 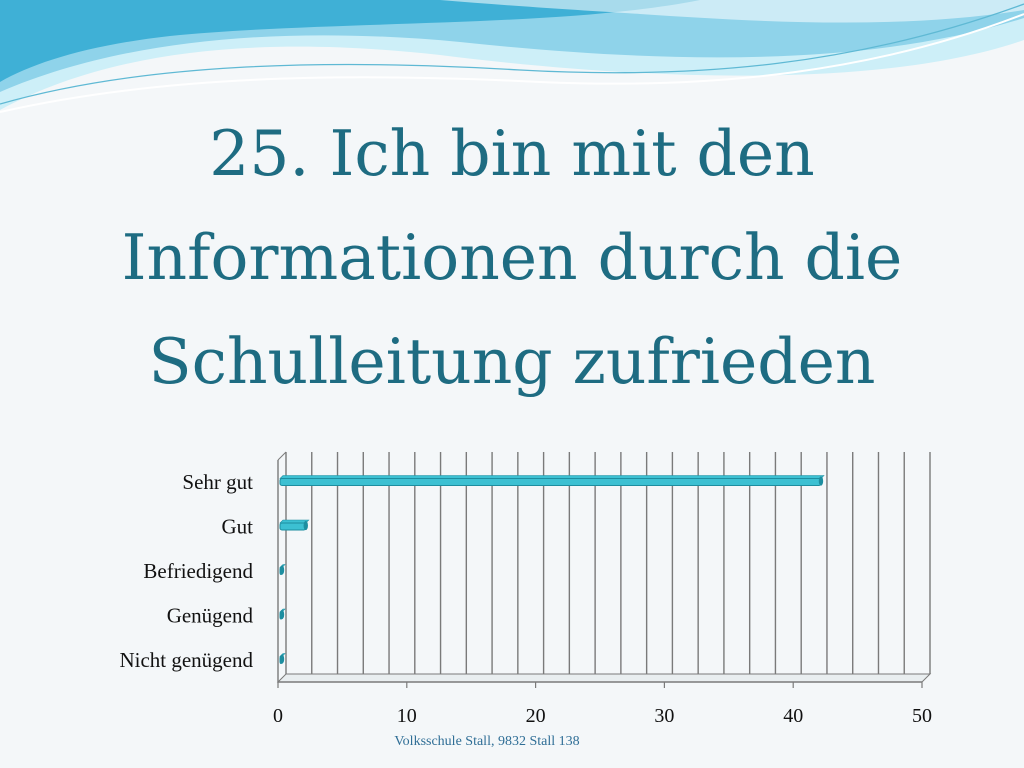 I want to click on x-tick-label: 0, so click(x=278, y=716).